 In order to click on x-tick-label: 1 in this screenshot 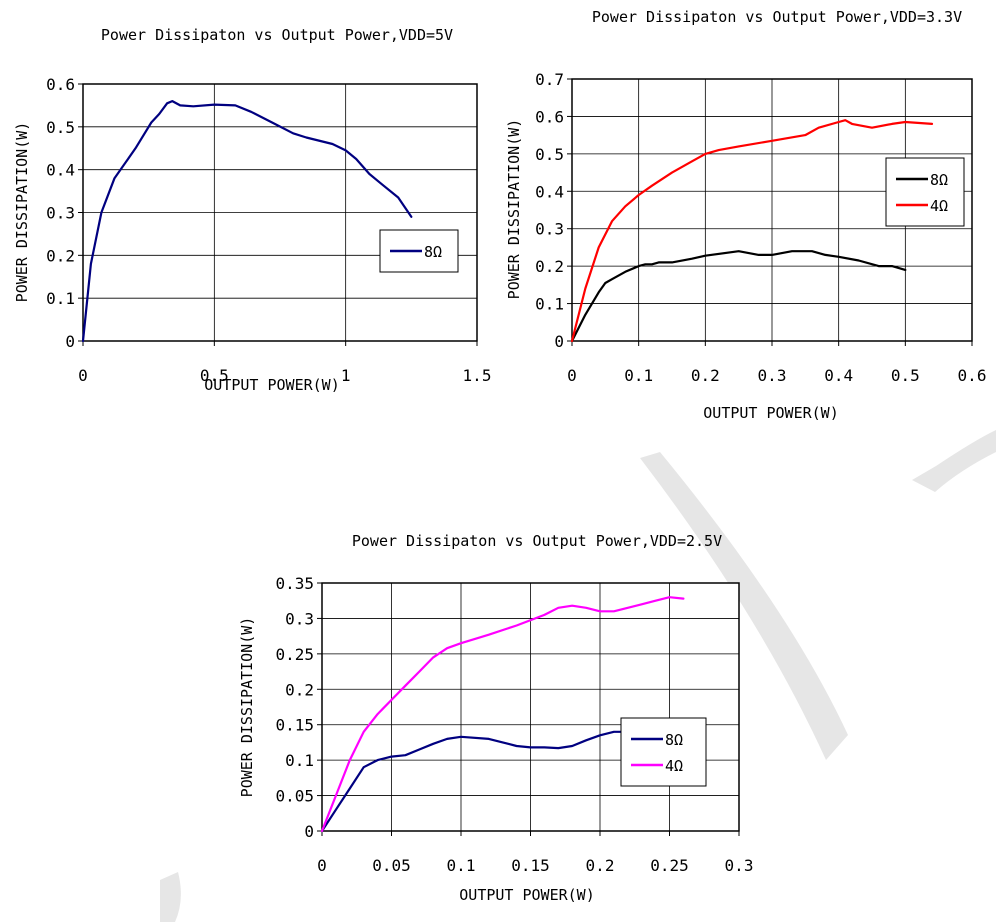, I will do `click(346, 375)`.